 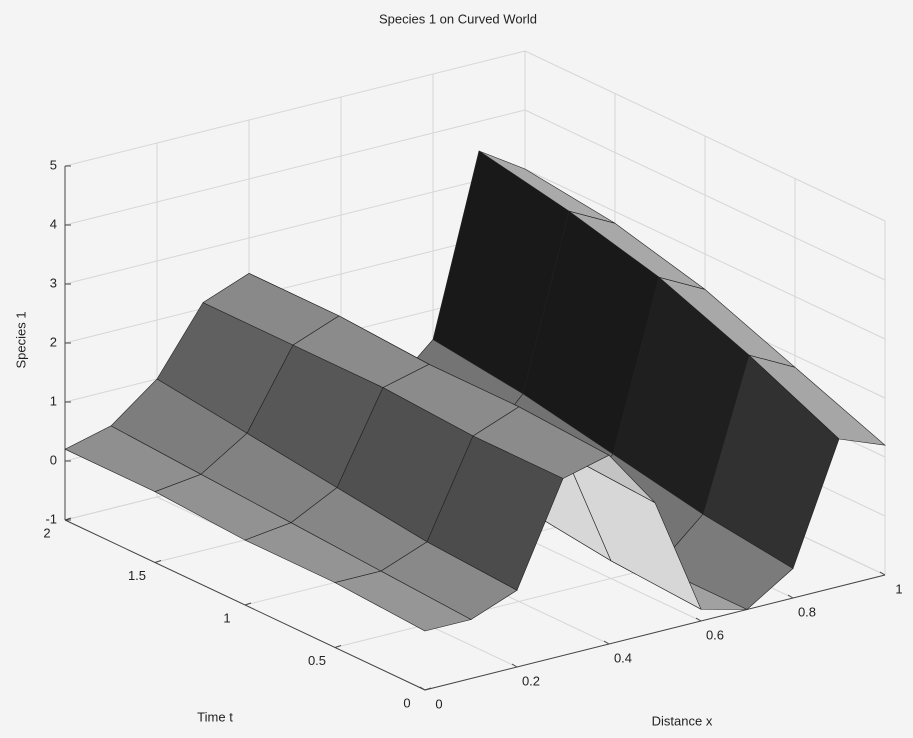 What do you see at coordinates (53, 459) in the screenshot?
I see `z-tick-label: 0` at bounding box center [53, 459].